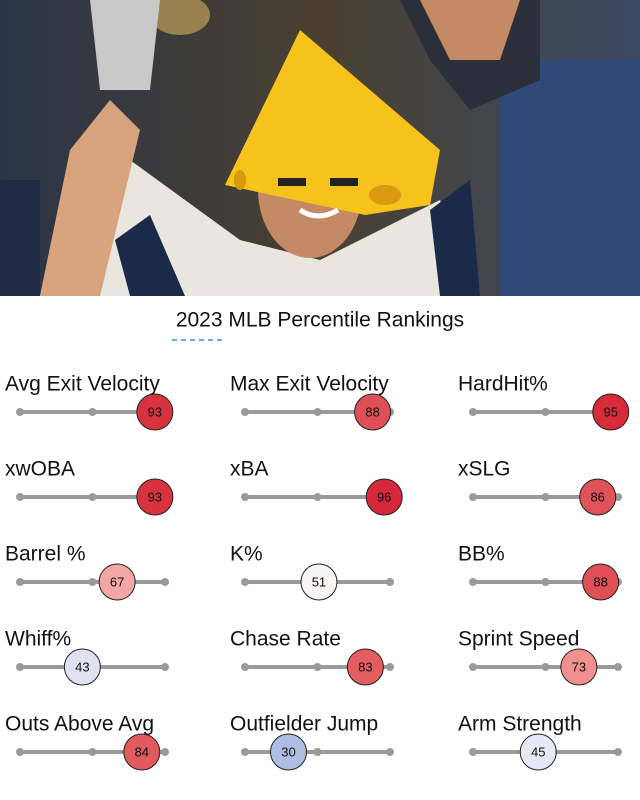 This screenshot has width=640, height=800. I want to click on metric-label: BB%, so click(481, 554).